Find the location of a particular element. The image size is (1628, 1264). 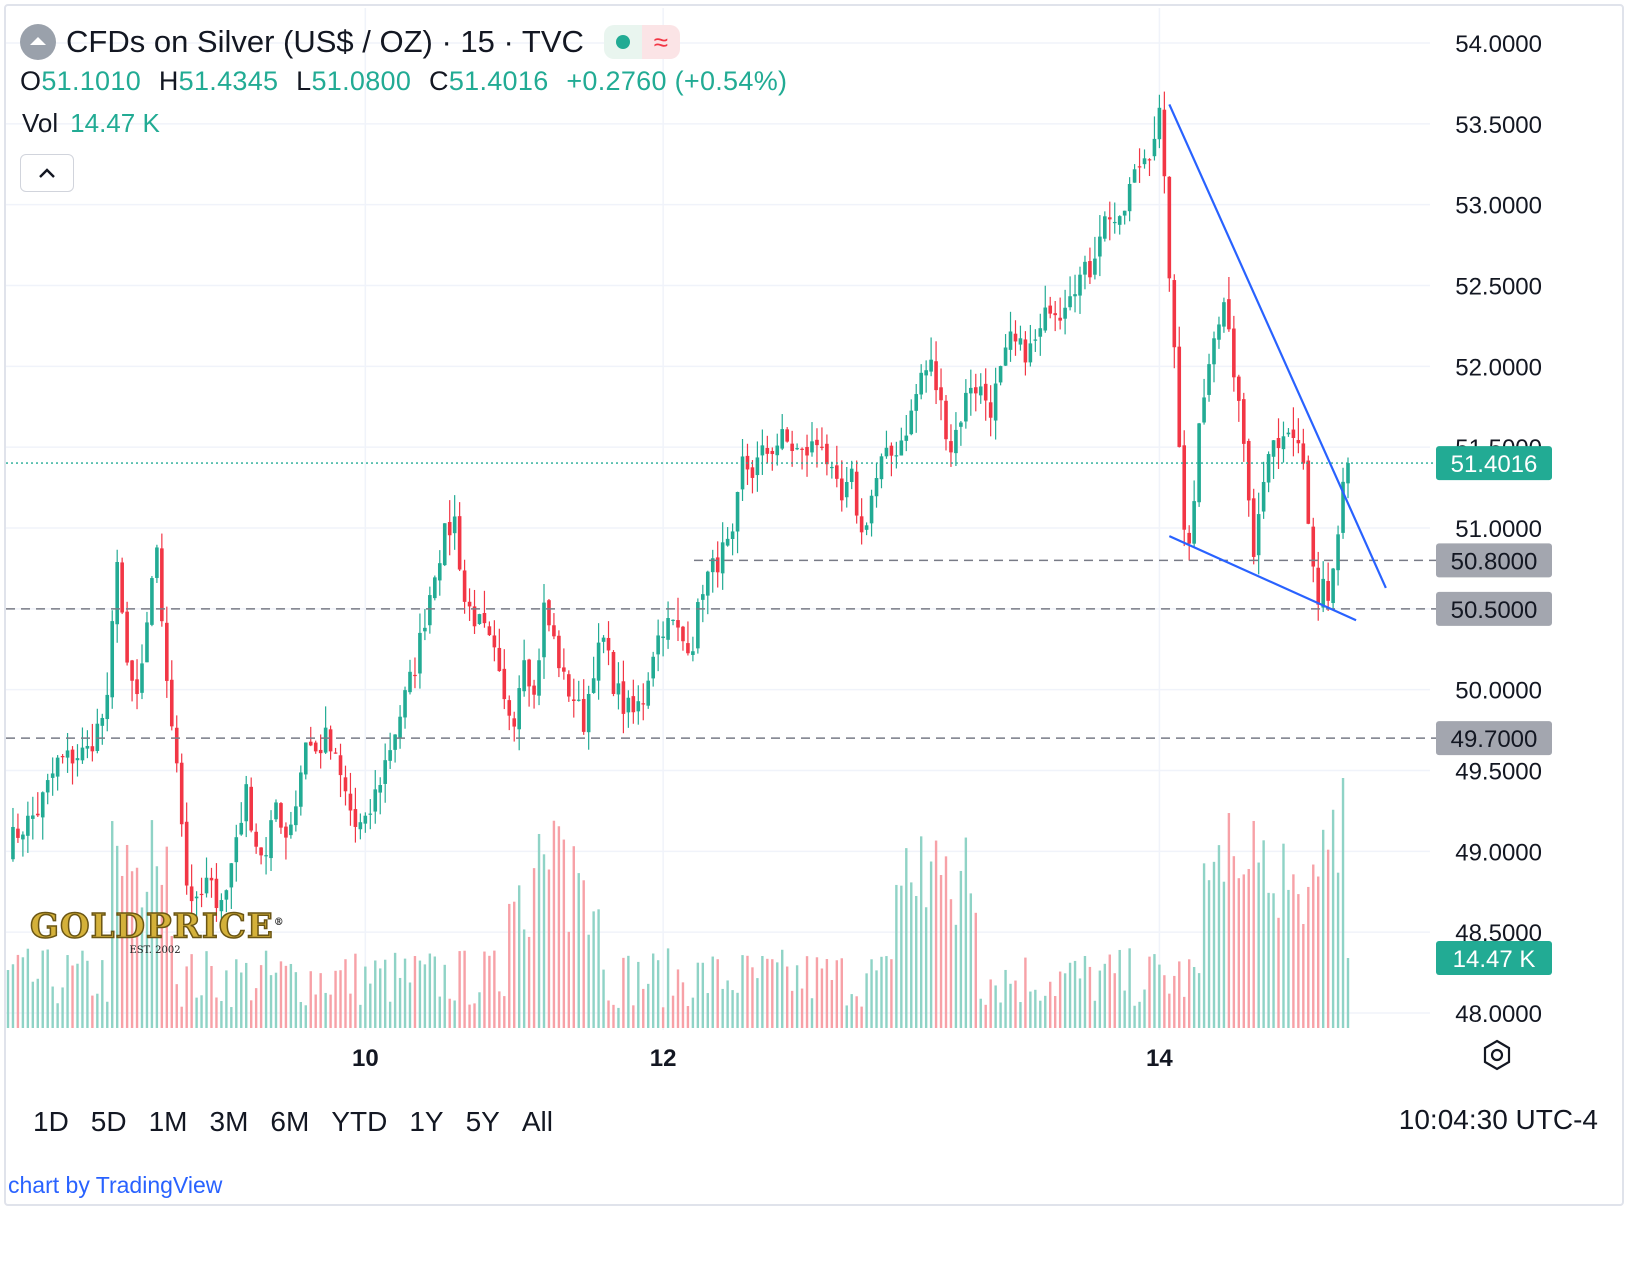

time-axis: 10 12 14 is located at coordinates (762, 1058).